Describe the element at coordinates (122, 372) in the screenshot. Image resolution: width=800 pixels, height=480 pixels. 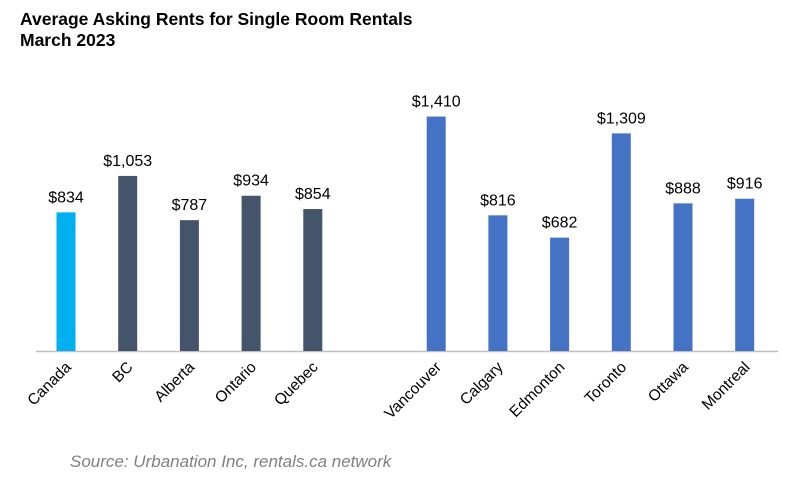
I see `x-tick-label-bc: BC` at that location.